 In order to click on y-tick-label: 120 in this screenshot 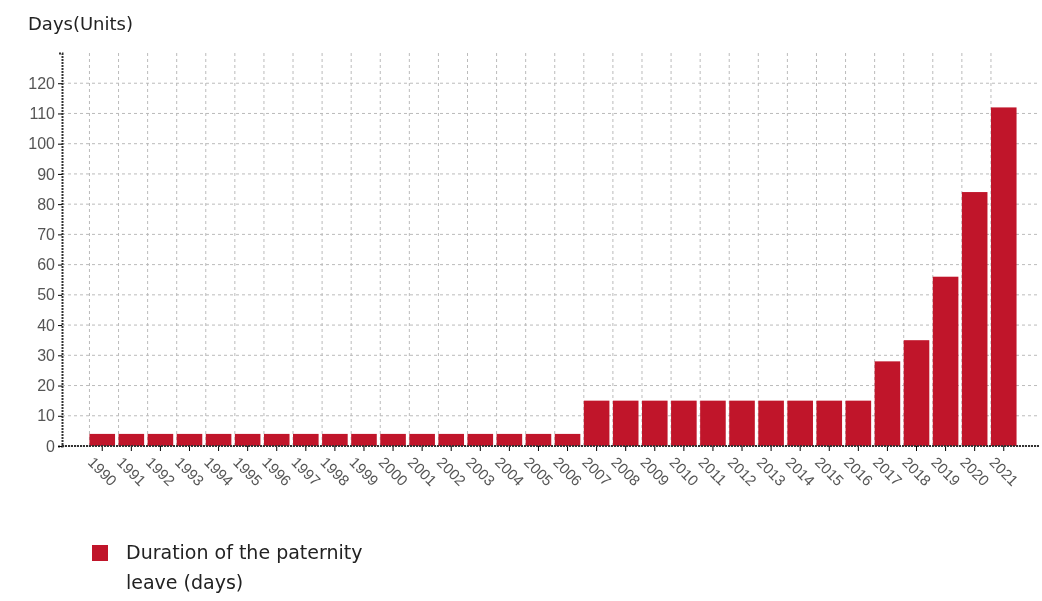, I will do `click(42, 83)`.